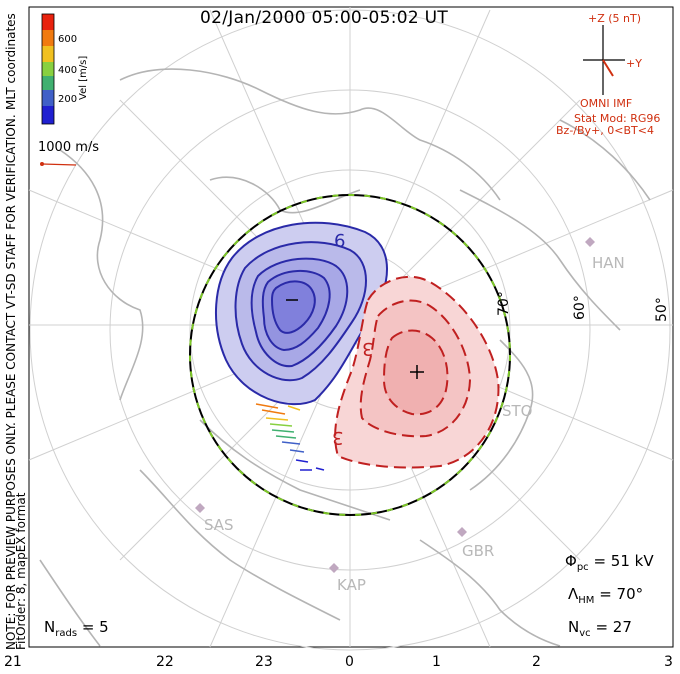 The image size is (680, 674). Describe the element at coordinates (69, 147) in the screenshot. I see `vector-scale-label: 1000 m/s` at that location.